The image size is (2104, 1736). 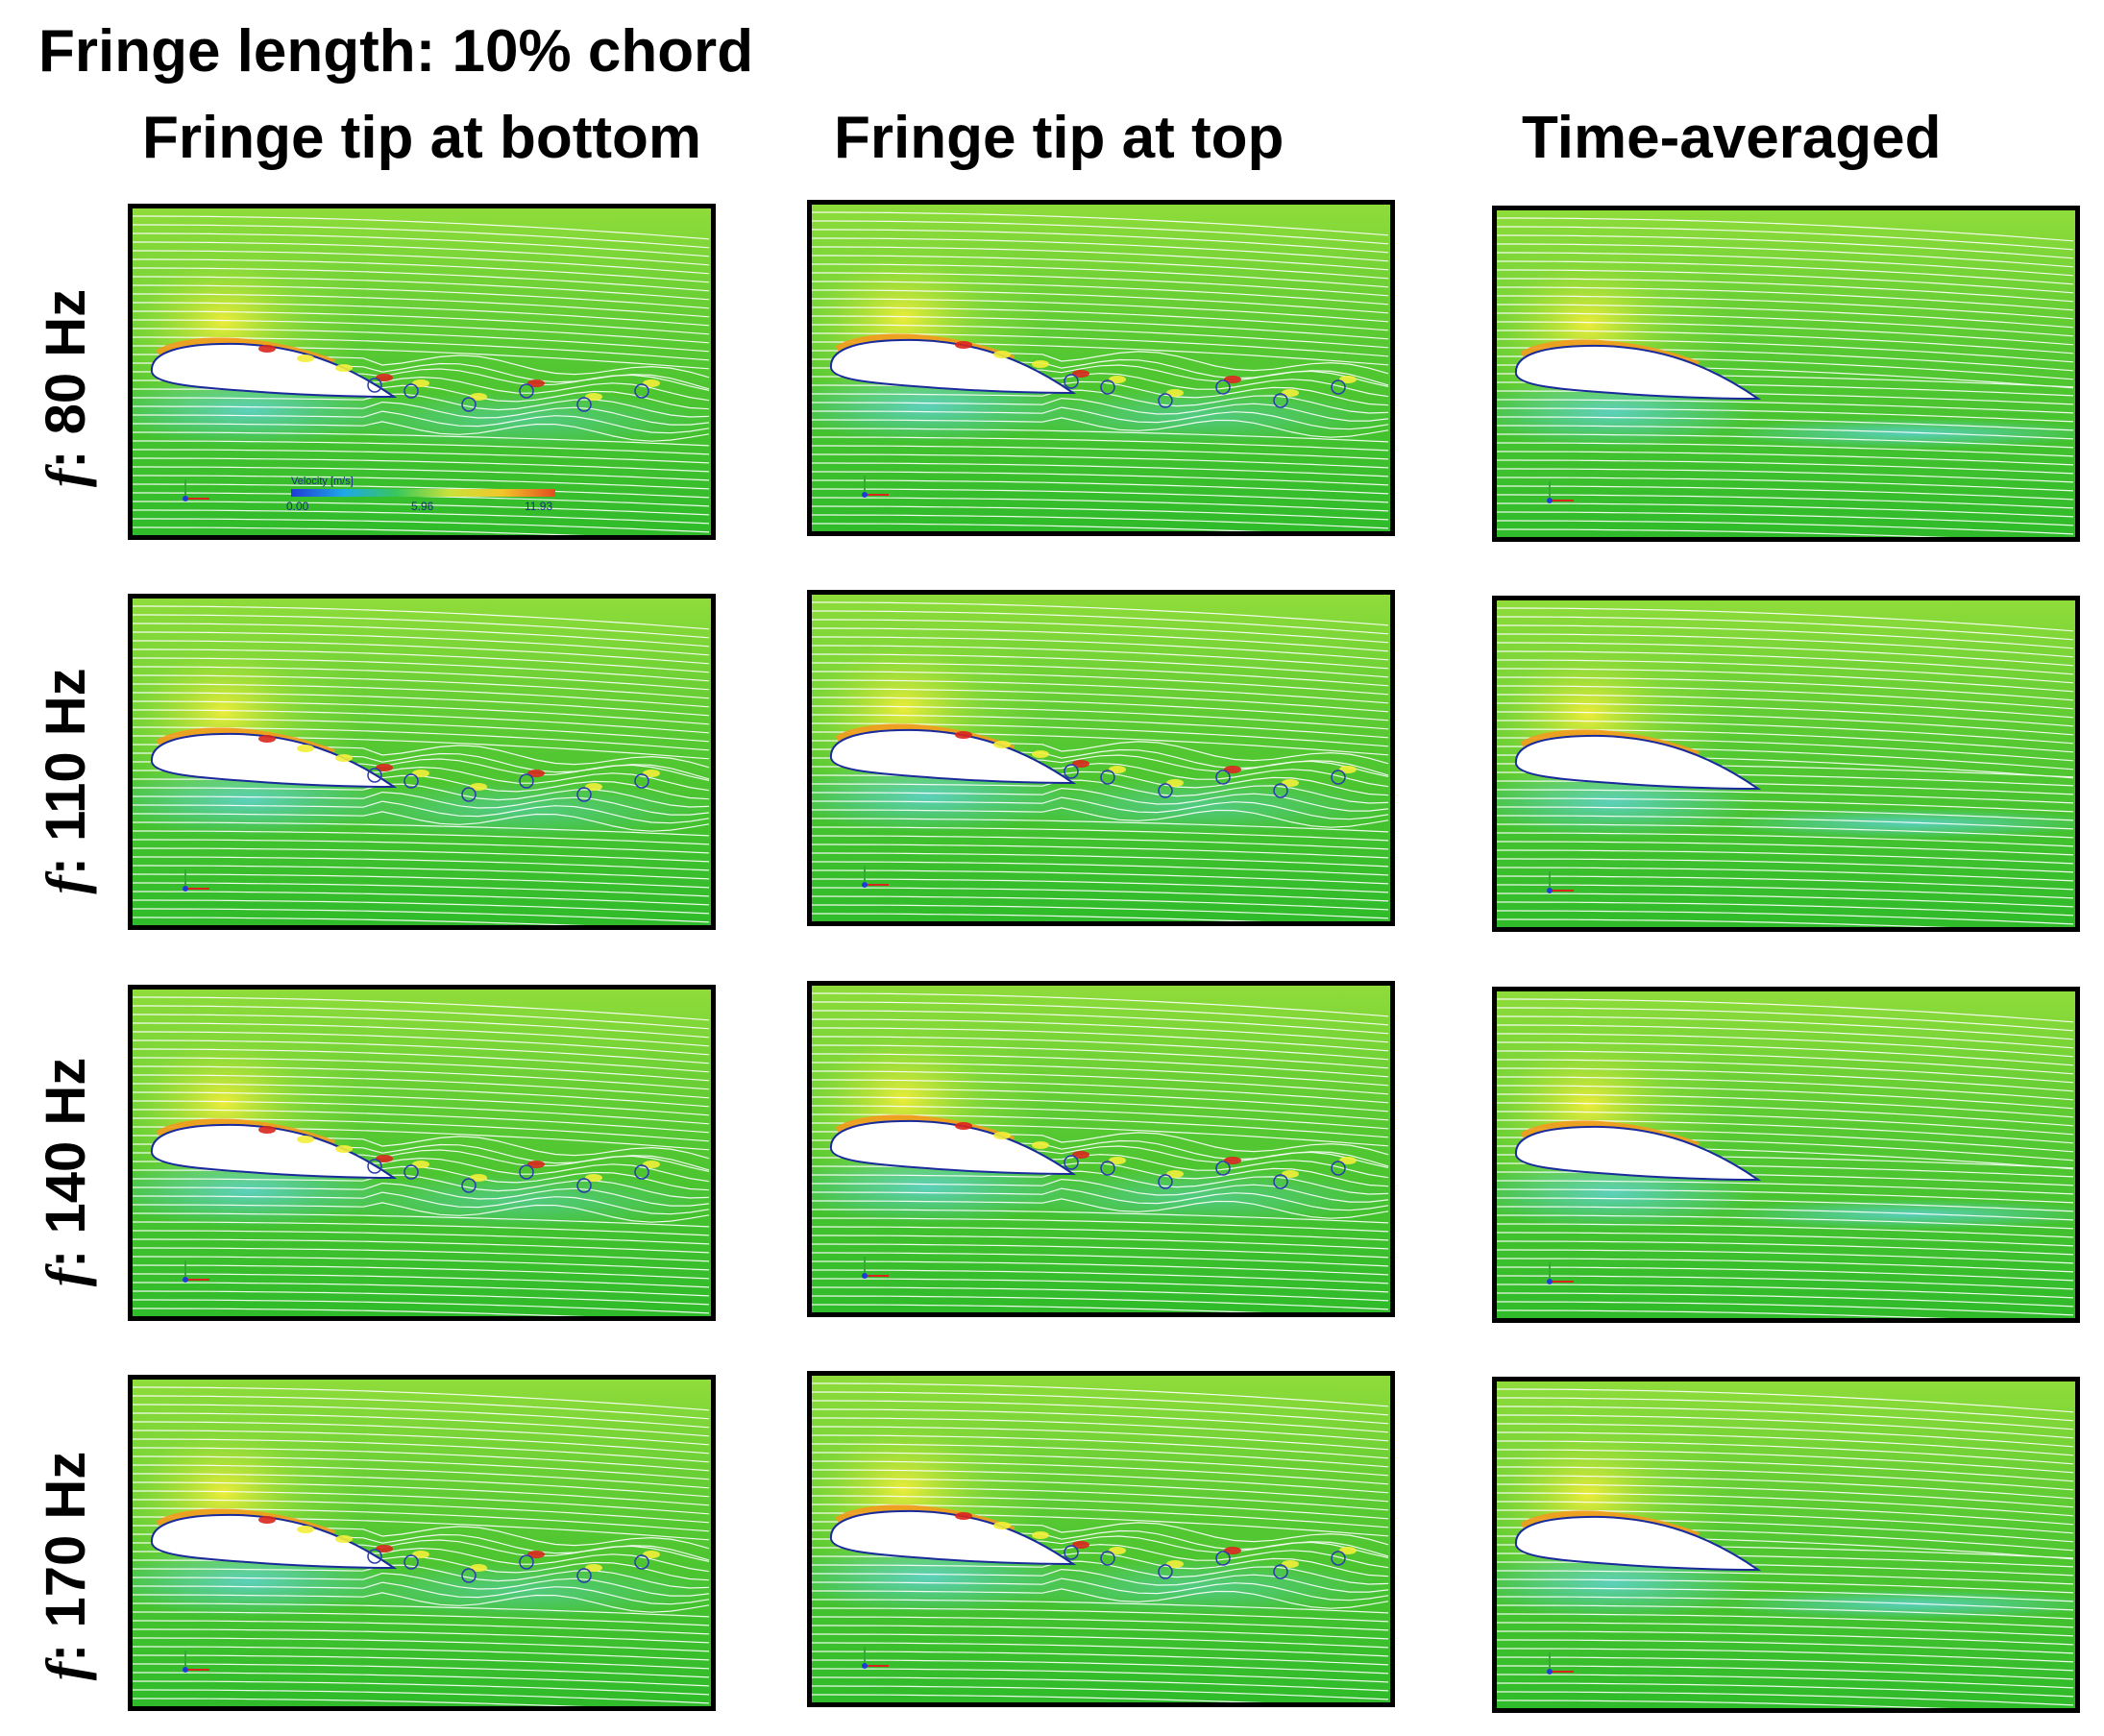 What do you see at coordinates (423, 506) in the screenshot?
I see `colorbar-mid-label: 5.96` at bounding box center [423, 506].